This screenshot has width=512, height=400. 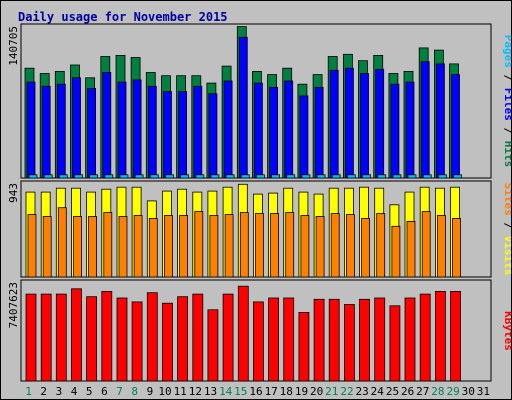 What do you see at coordinates (392, 391) in the screenshot?
I see `x-tick-label-25: 25` at bounding box center [392, 391].